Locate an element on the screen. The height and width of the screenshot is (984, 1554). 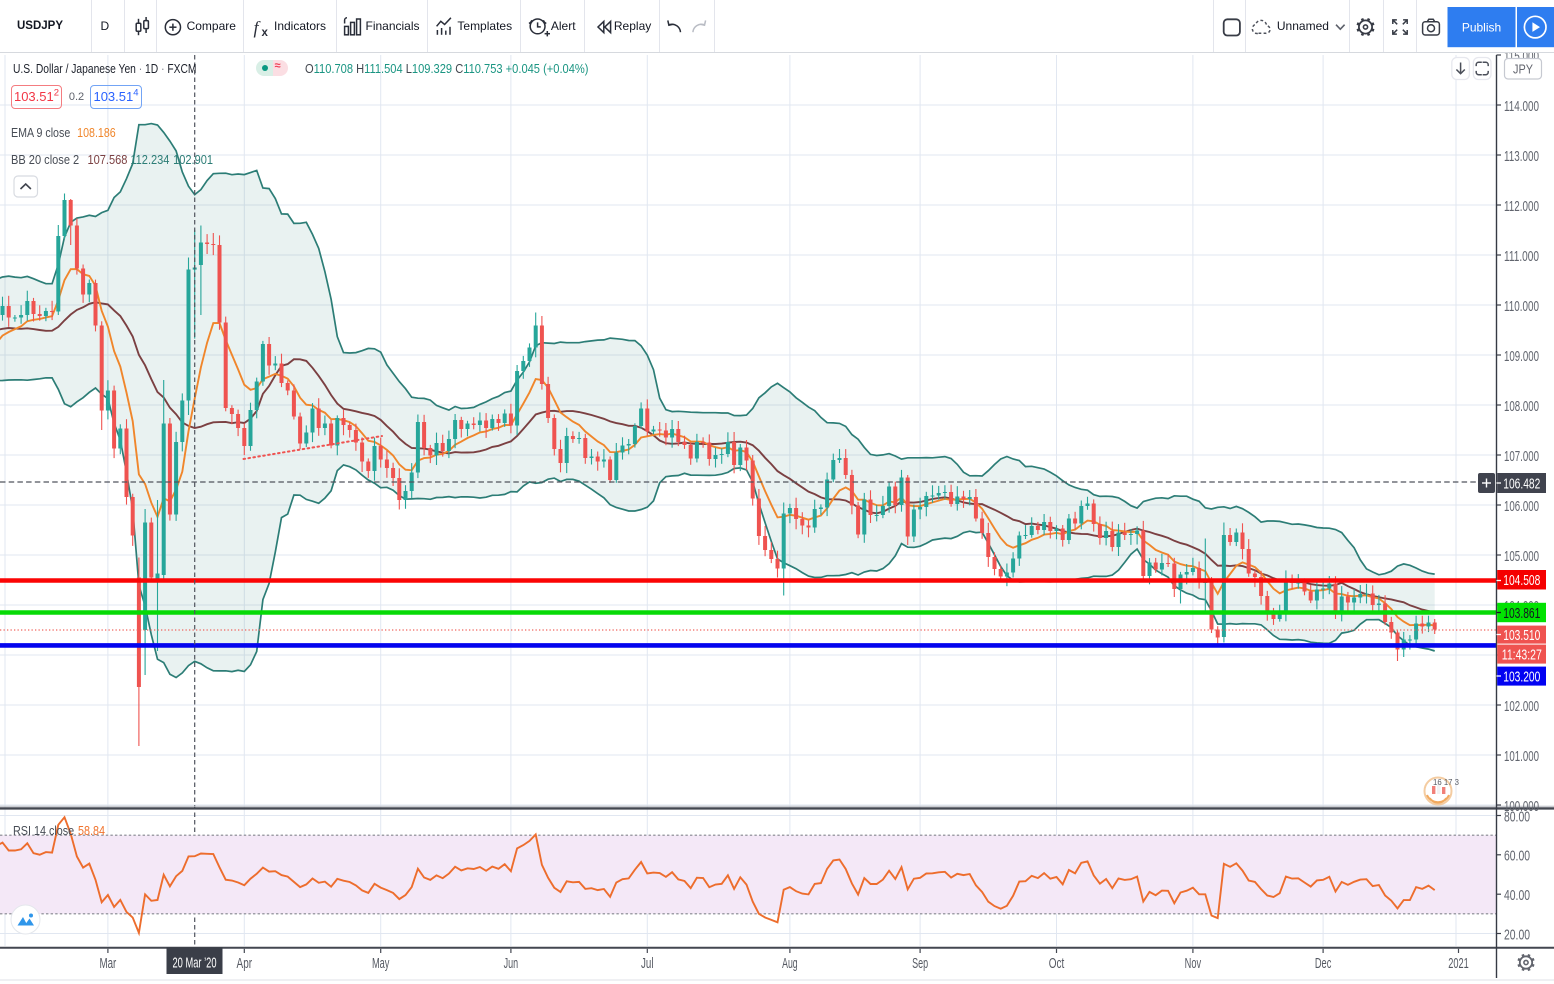
svg-text: 2021 is located at coordinates (1458, 963).